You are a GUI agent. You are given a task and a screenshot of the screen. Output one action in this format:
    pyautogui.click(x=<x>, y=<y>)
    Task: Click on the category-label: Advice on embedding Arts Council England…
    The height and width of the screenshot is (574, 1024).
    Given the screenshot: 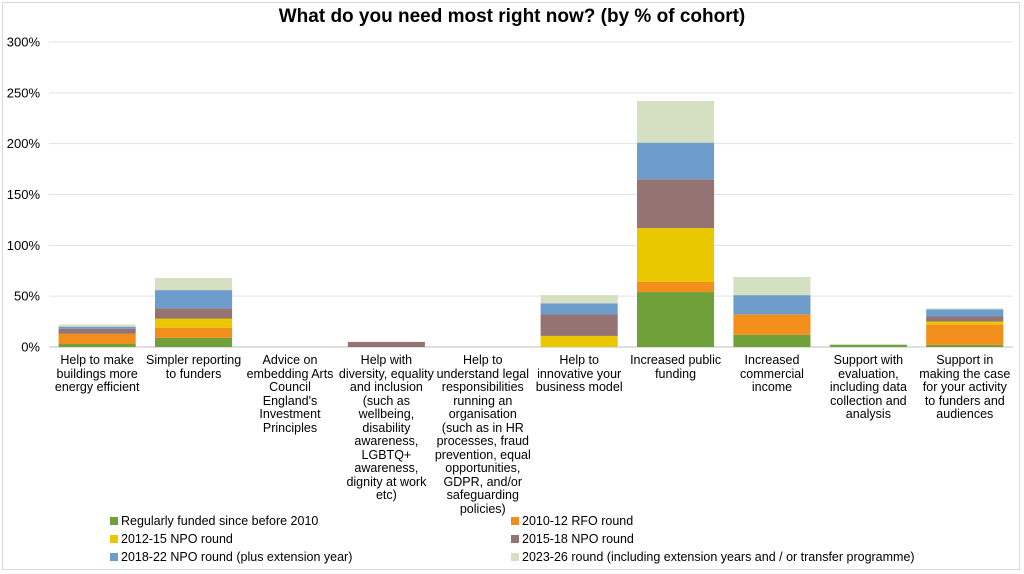 What is the action you would take?
    pyautogui.click(x=290, y=394)
    